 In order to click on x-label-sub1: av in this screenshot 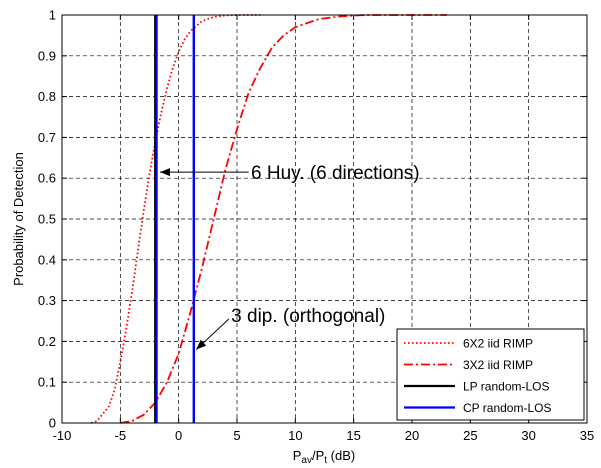, I will do `click(306, 460)`.